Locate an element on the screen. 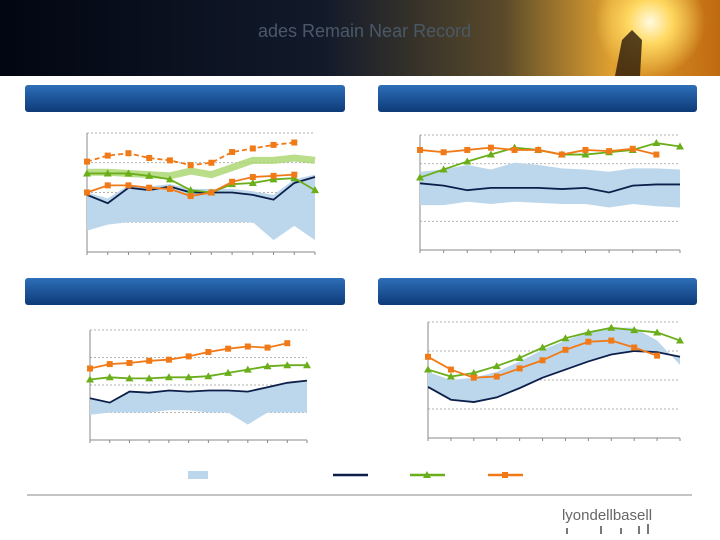 This screenshot has width=720, height=540. slide-title: ades Remain Near Record is located at coordinates (364, 31).